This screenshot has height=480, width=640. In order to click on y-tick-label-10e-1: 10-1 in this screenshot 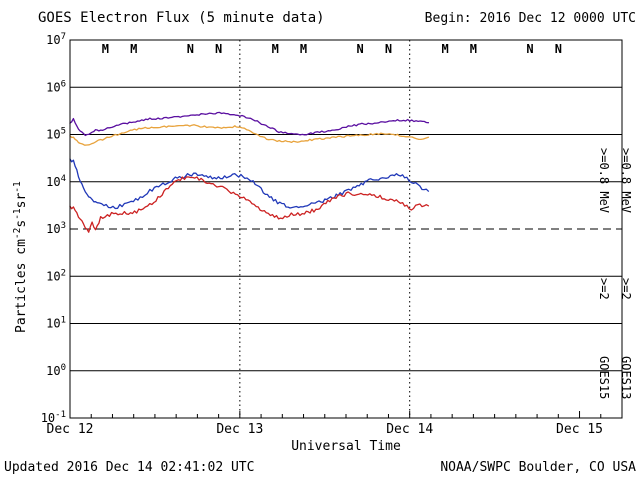, I will do `click(53, 417)`.